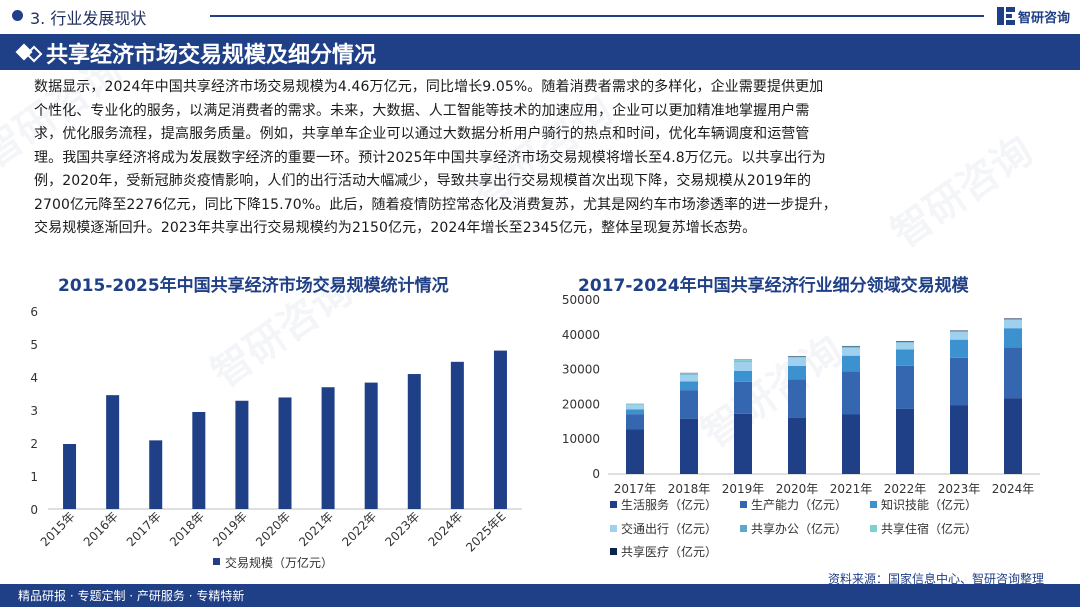 This screenshot has height=607, width=1080. What do you see at coordinates (929, 528) in the screenshot?
I see `legend-label: 共享住宿（亿元）` at bounding box center [929, 528].